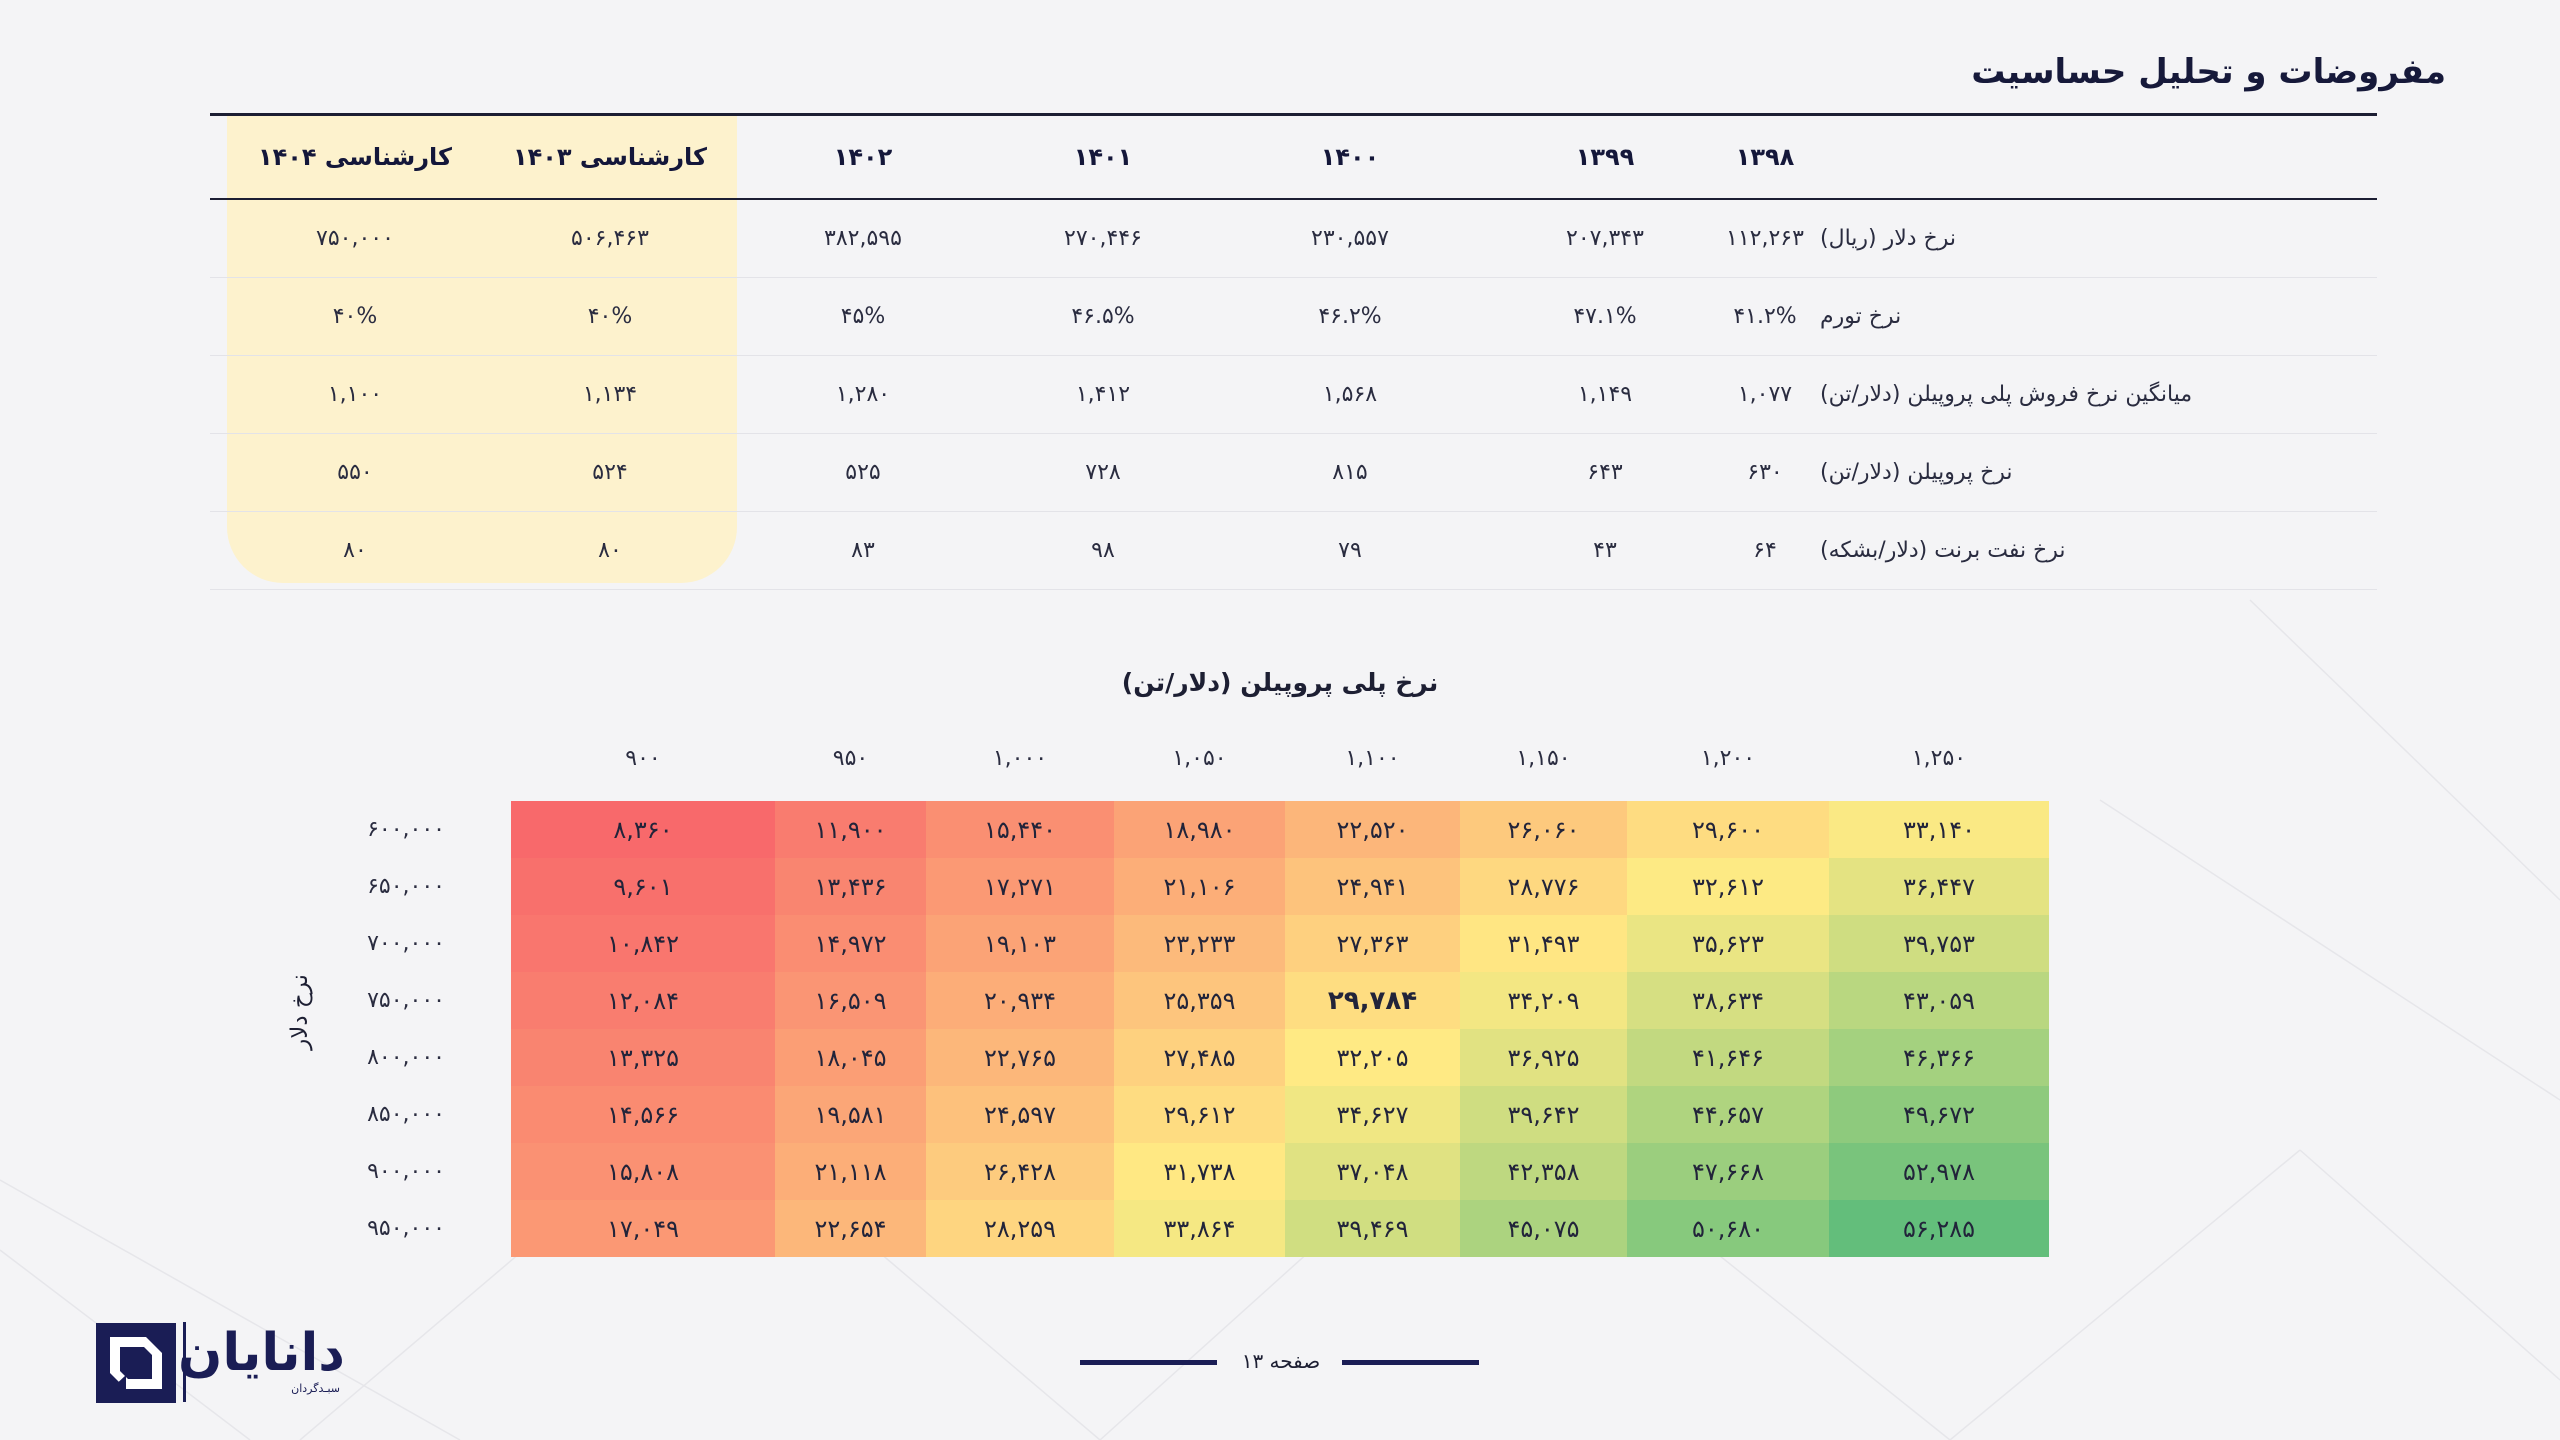 This screenshot has width=2560, height=1440. Describe the element at coordinates (863, 238) in the screenshot. I see `assumptions-cell: ۳۸۲,۵۹۵` at that location.